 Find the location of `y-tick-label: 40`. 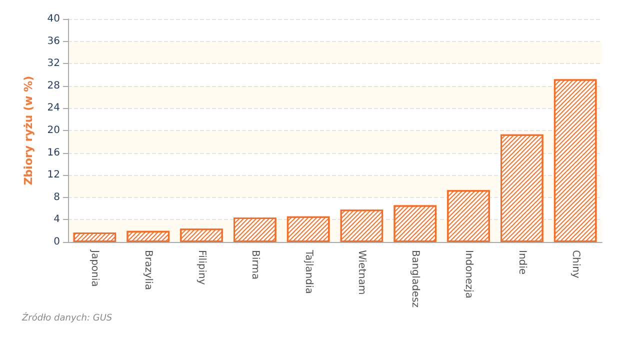

y-tick-label: 40 is located at coordinates (53, 19).